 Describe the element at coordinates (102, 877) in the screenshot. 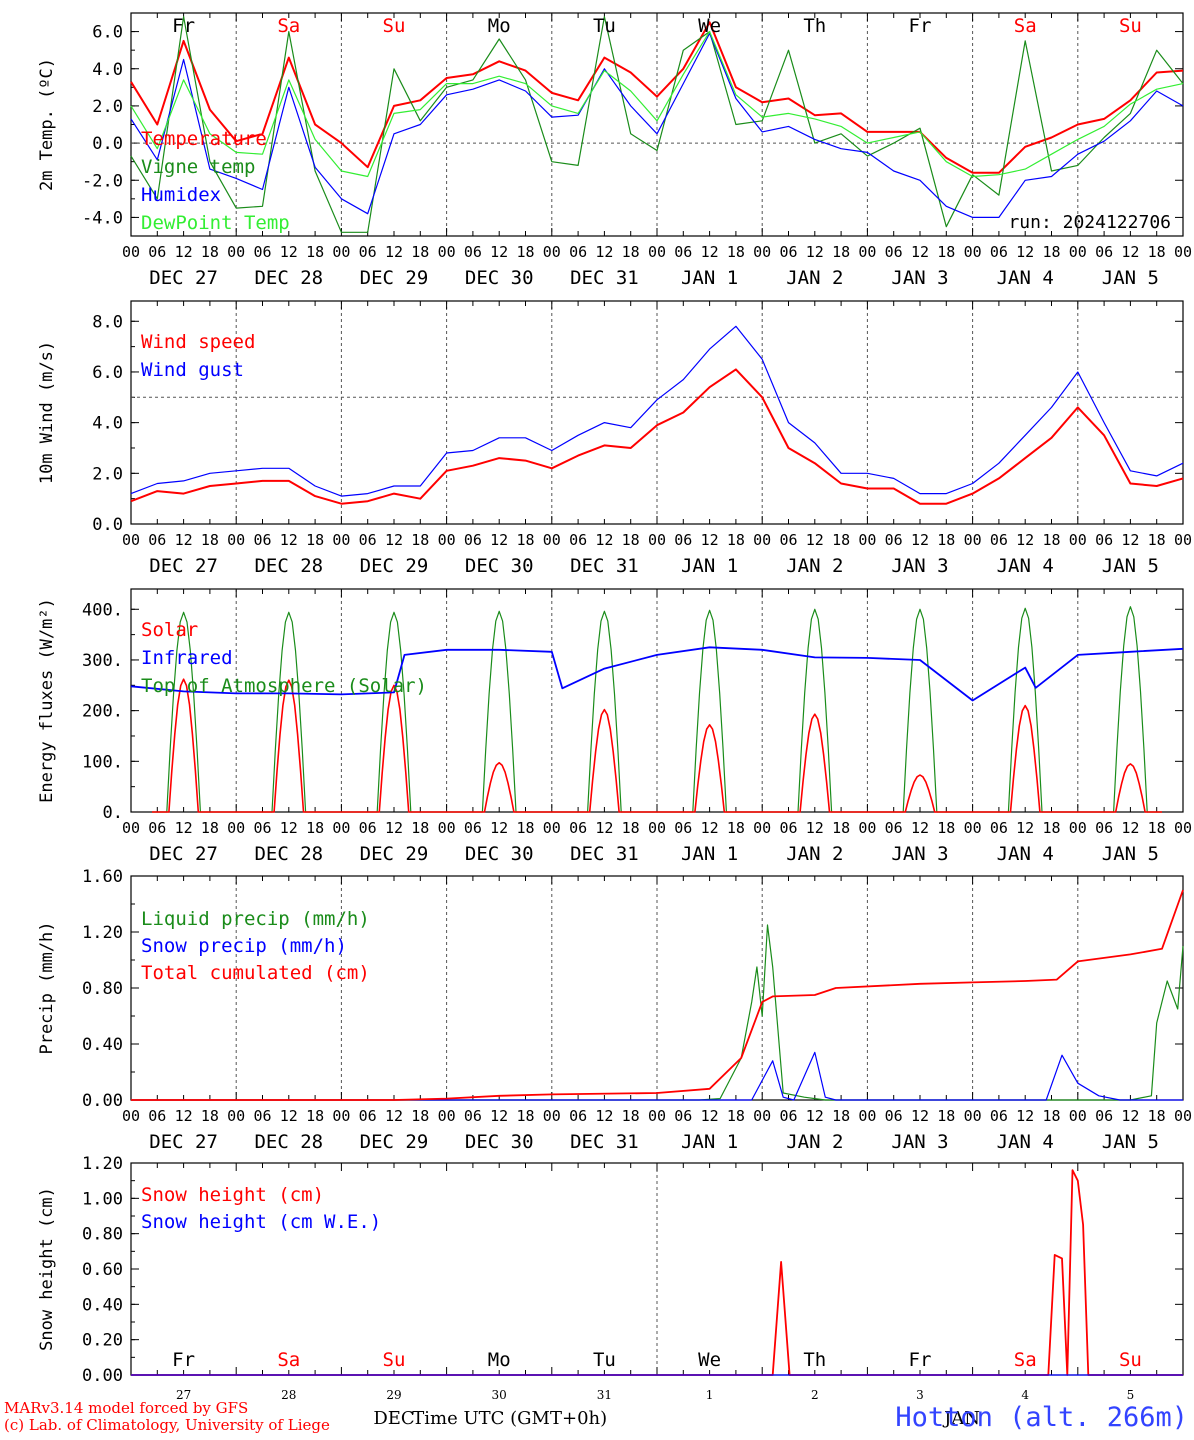

I see `y-tick-label: 1.60` at that location.